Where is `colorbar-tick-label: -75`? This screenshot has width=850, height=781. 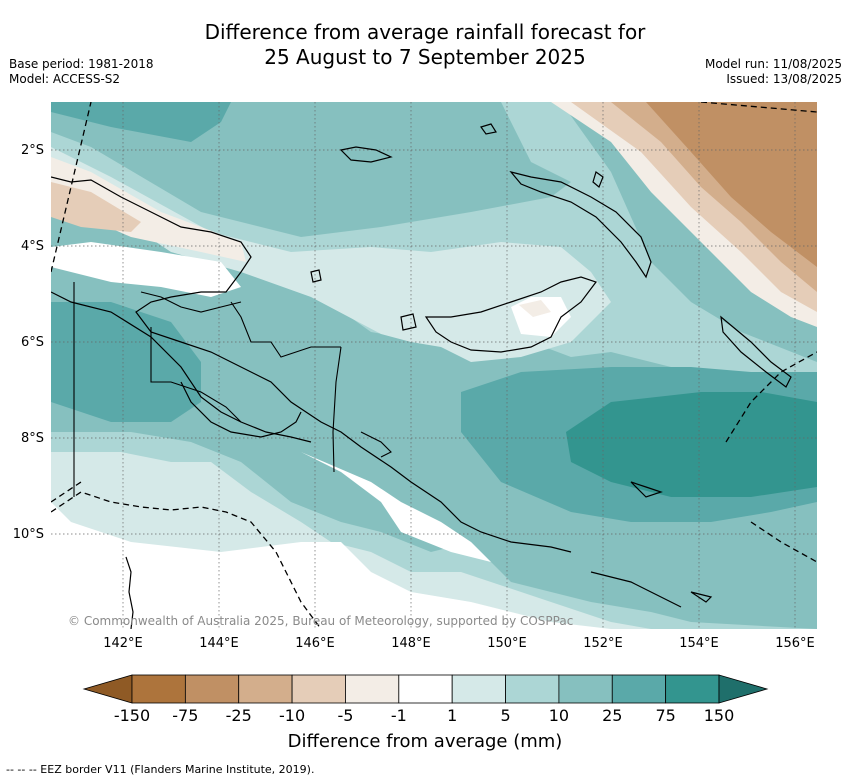 colorbar-tick-label: -75 is located at coordinates (185, 715).